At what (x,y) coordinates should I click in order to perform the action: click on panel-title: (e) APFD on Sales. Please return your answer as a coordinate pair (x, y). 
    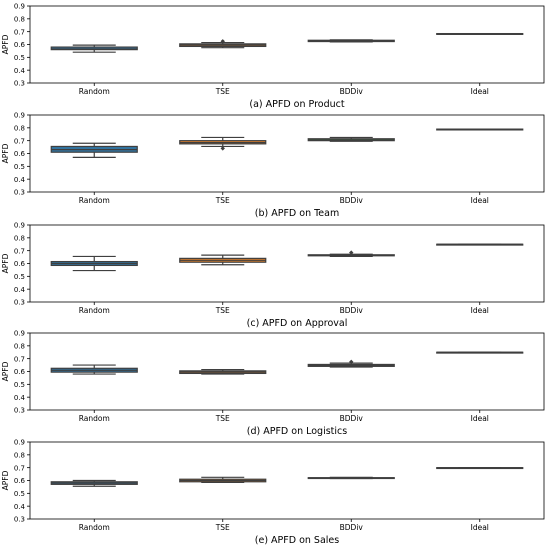
    Looking at the image, I should click on (297, 540).